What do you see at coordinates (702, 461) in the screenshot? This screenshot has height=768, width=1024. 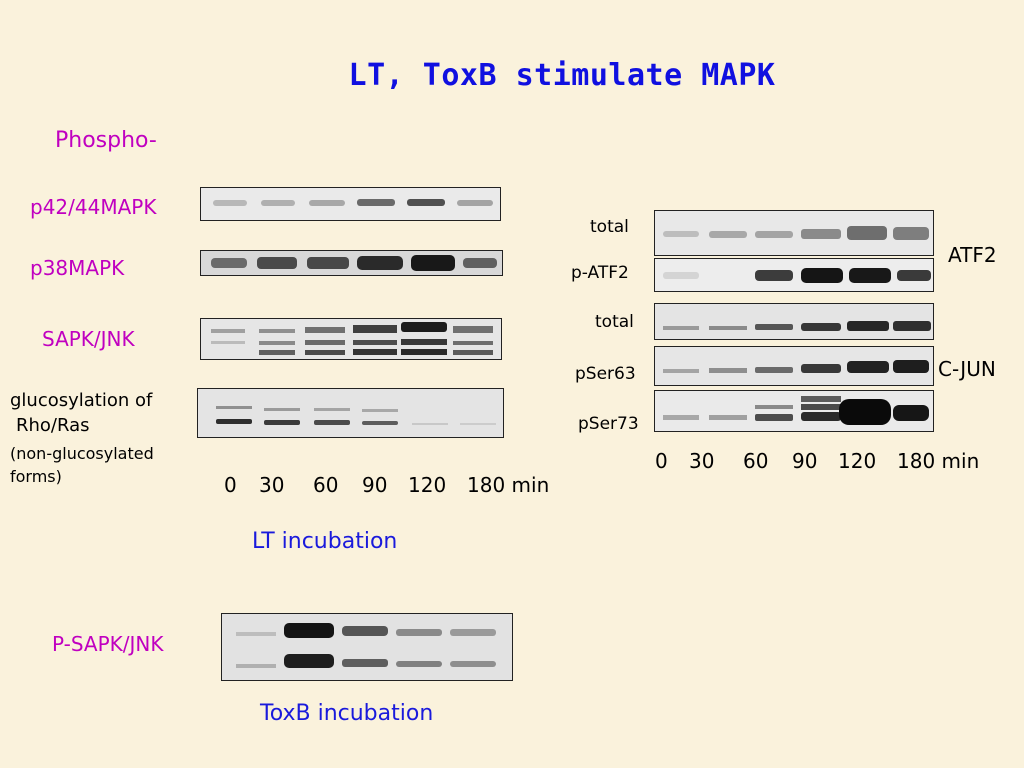 I see `right-time-30: 30` at bounding box center [702, 461].